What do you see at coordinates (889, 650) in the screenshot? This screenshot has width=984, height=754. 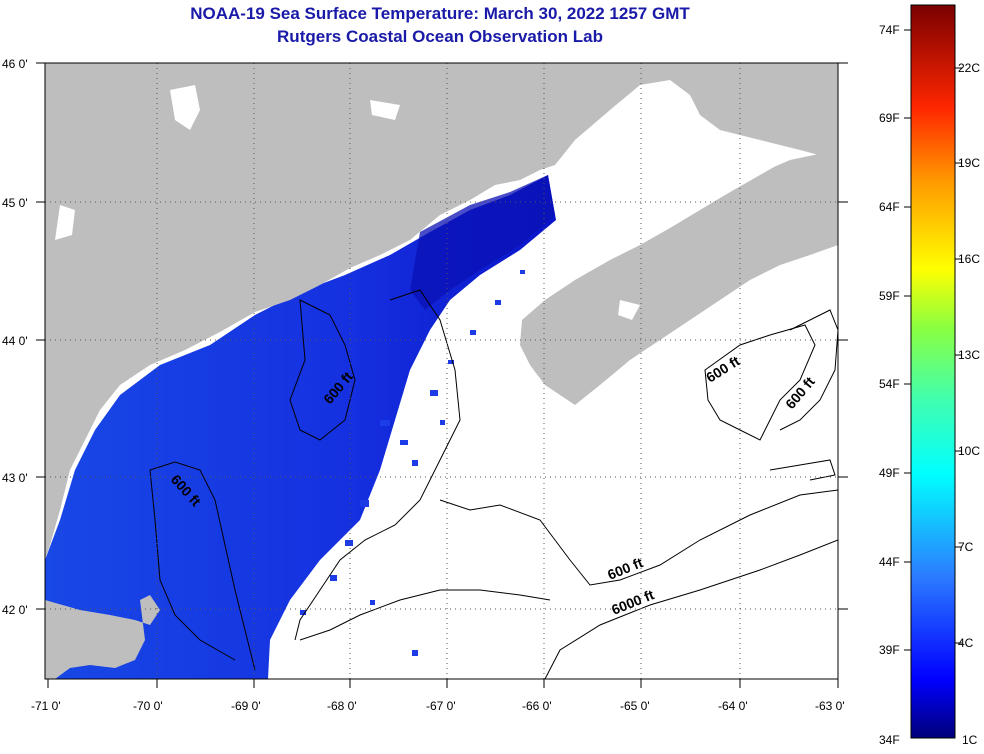 I see `colorbar-f-label: 39F` at bounding box center [889, 650].